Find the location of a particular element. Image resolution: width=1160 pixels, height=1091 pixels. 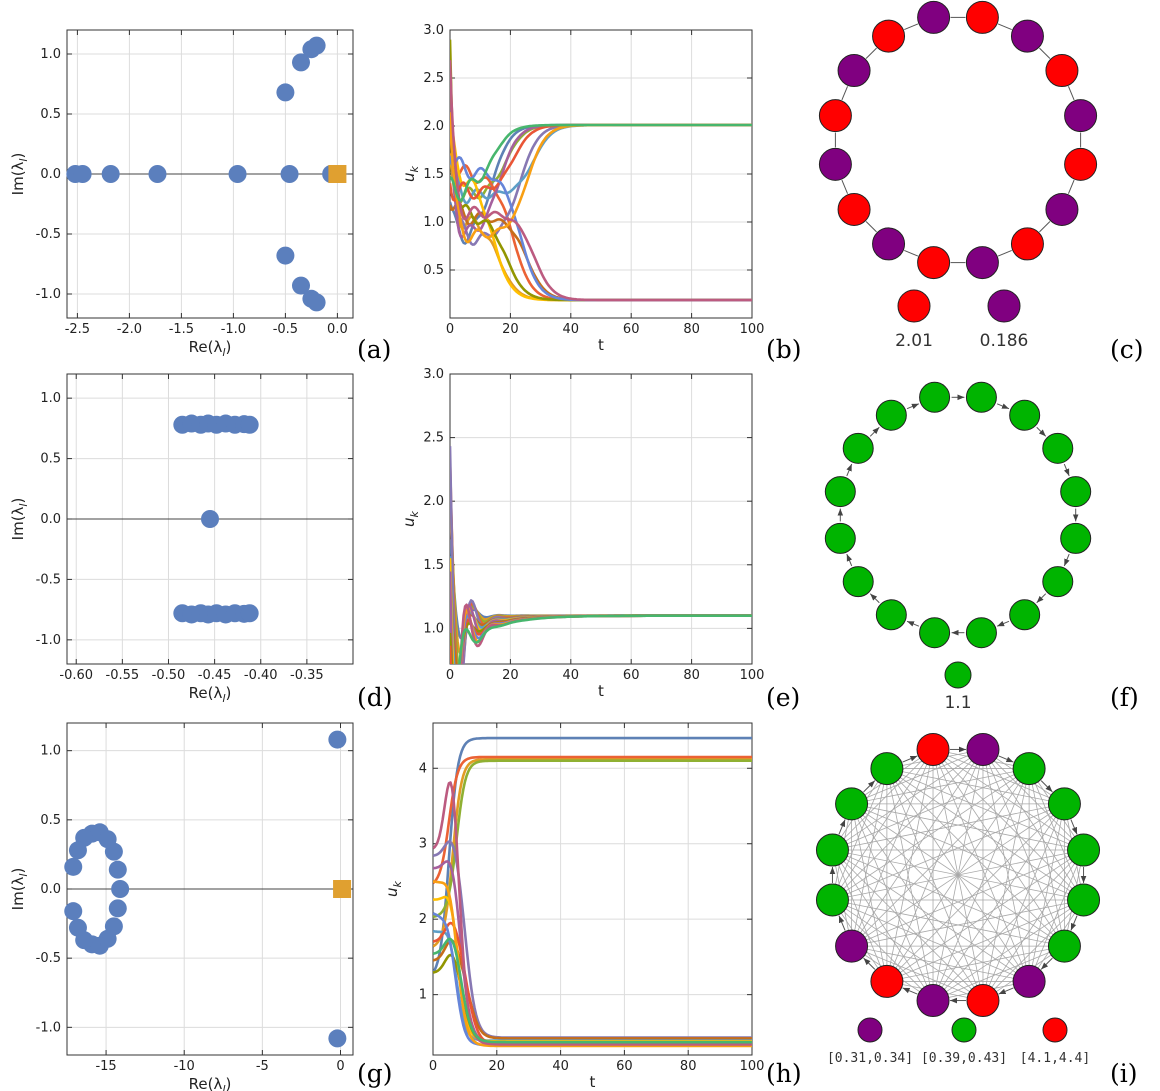

y-tick-label: -0.5 is located at coordinates (48, 234).